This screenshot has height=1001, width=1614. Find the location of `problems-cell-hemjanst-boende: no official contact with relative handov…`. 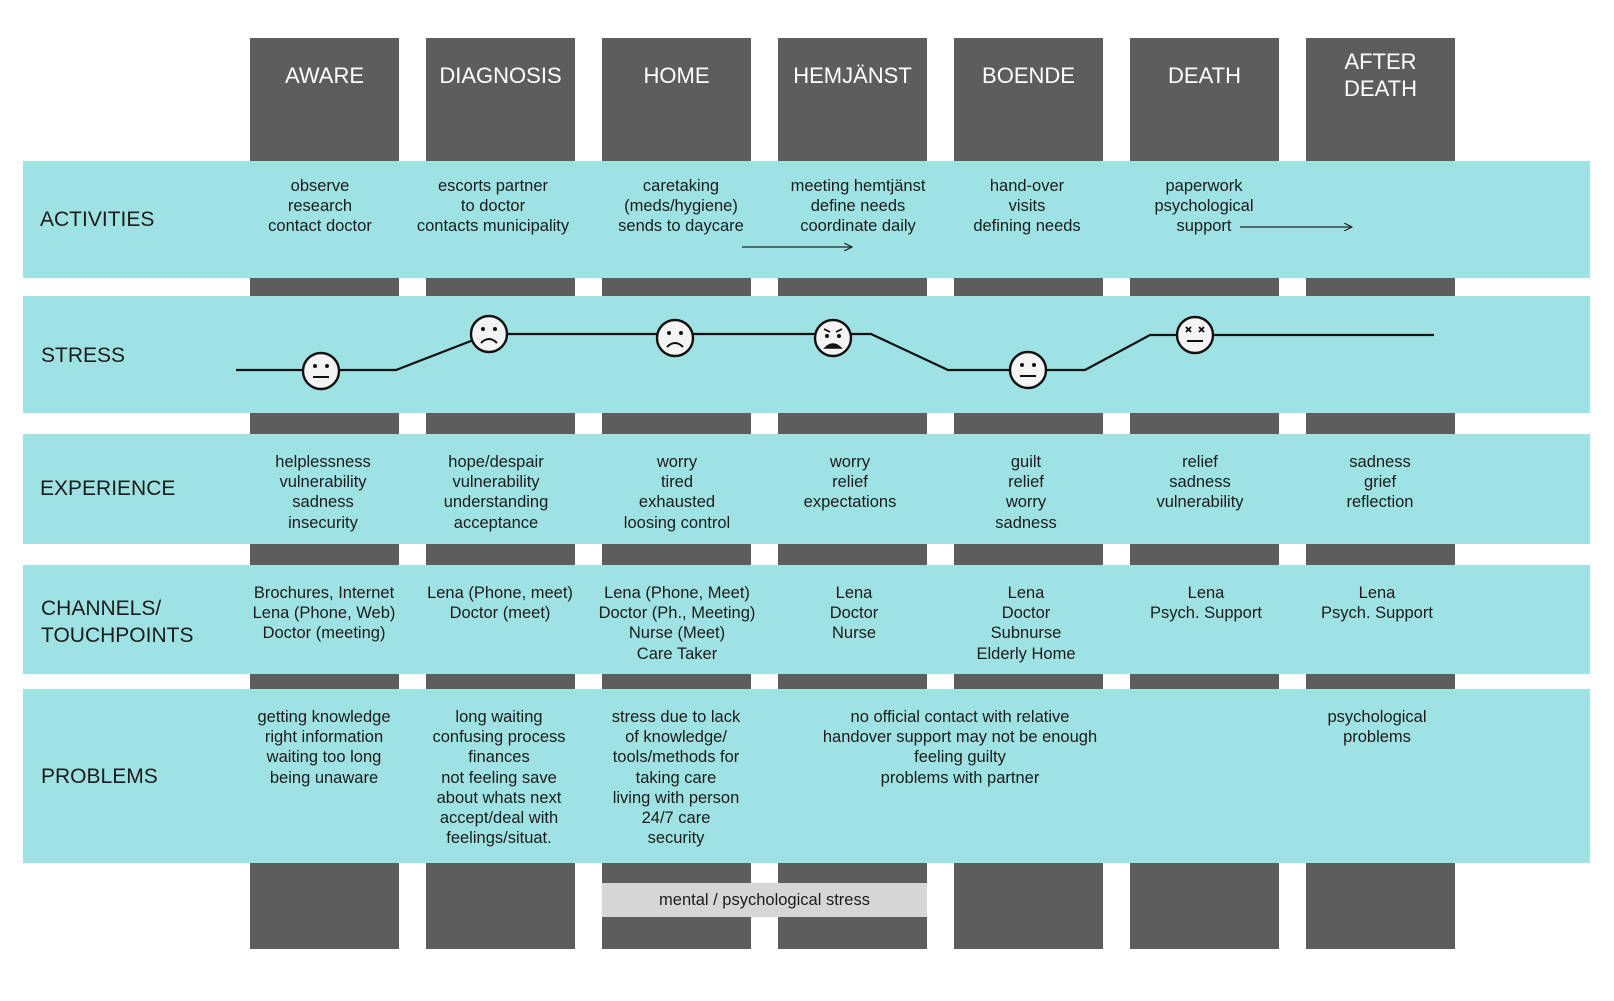

problems-cell-hemjanst-boende: no official contact with relative handov… is located at coordinates (960, 747).